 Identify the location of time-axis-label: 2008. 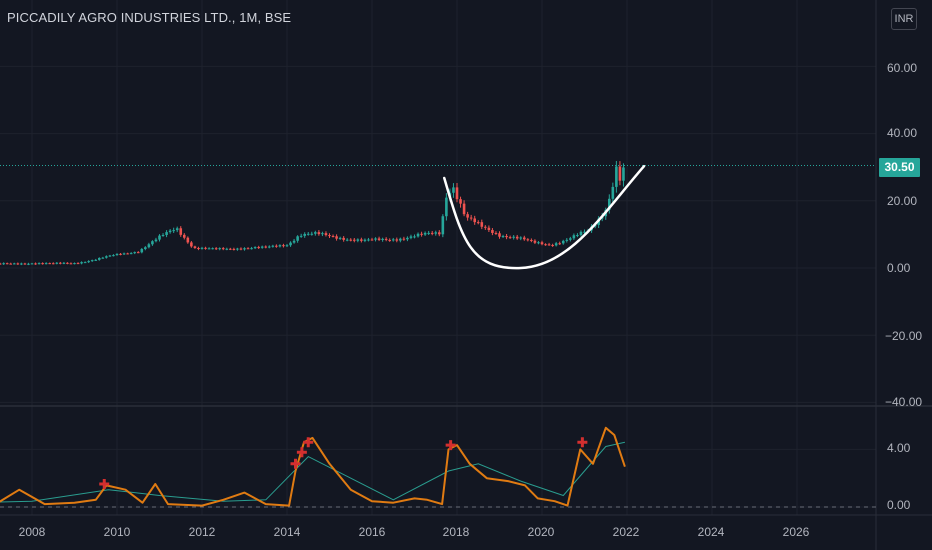
(32, 532).